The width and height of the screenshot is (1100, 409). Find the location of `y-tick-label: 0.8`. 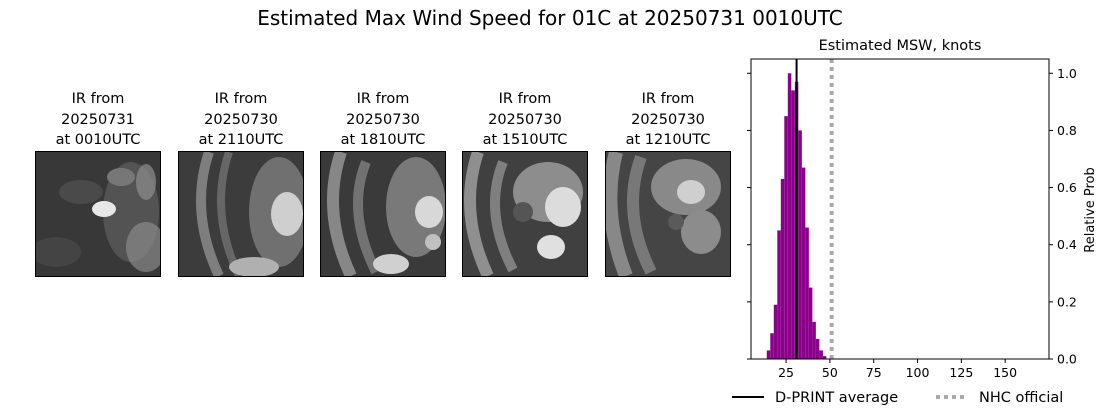

y-tick-label: 0.8 is located at coordinates (1067, 130).